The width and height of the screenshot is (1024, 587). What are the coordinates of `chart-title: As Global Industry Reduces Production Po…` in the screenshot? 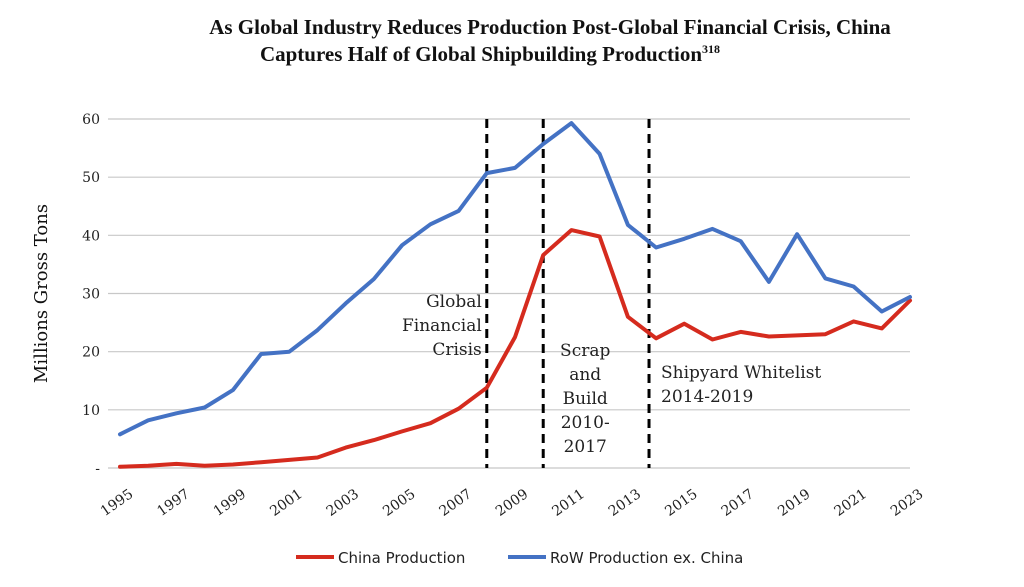 It's located at (512, 41).